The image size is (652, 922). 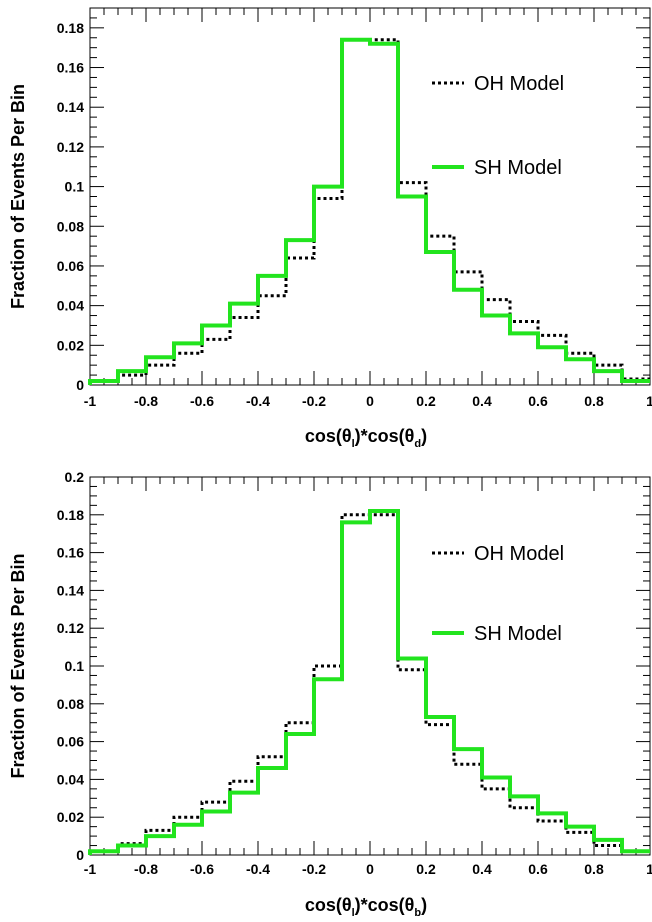 I want to click on x-axis-title-subscript: b, so click(x=417, y=913).